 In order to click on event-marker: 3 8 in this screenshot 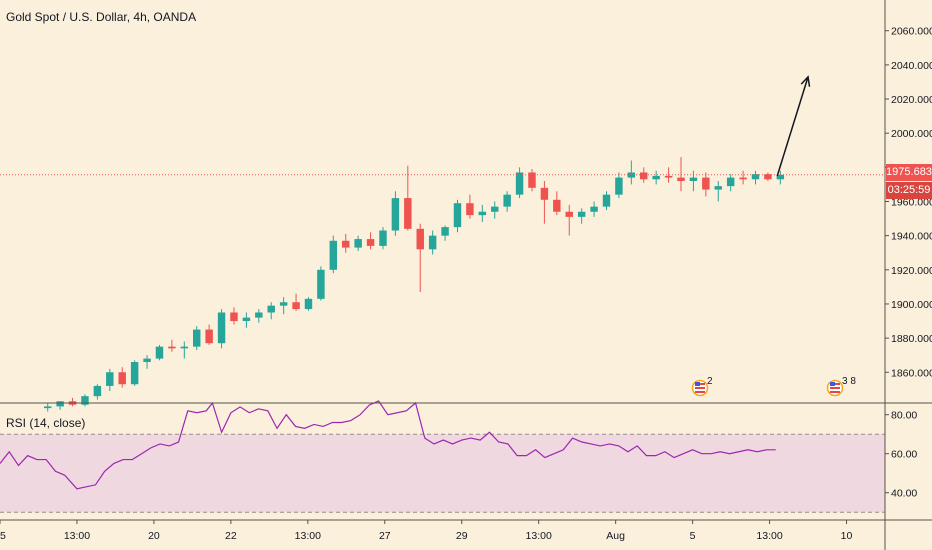, I will do `click(841, 386)`.